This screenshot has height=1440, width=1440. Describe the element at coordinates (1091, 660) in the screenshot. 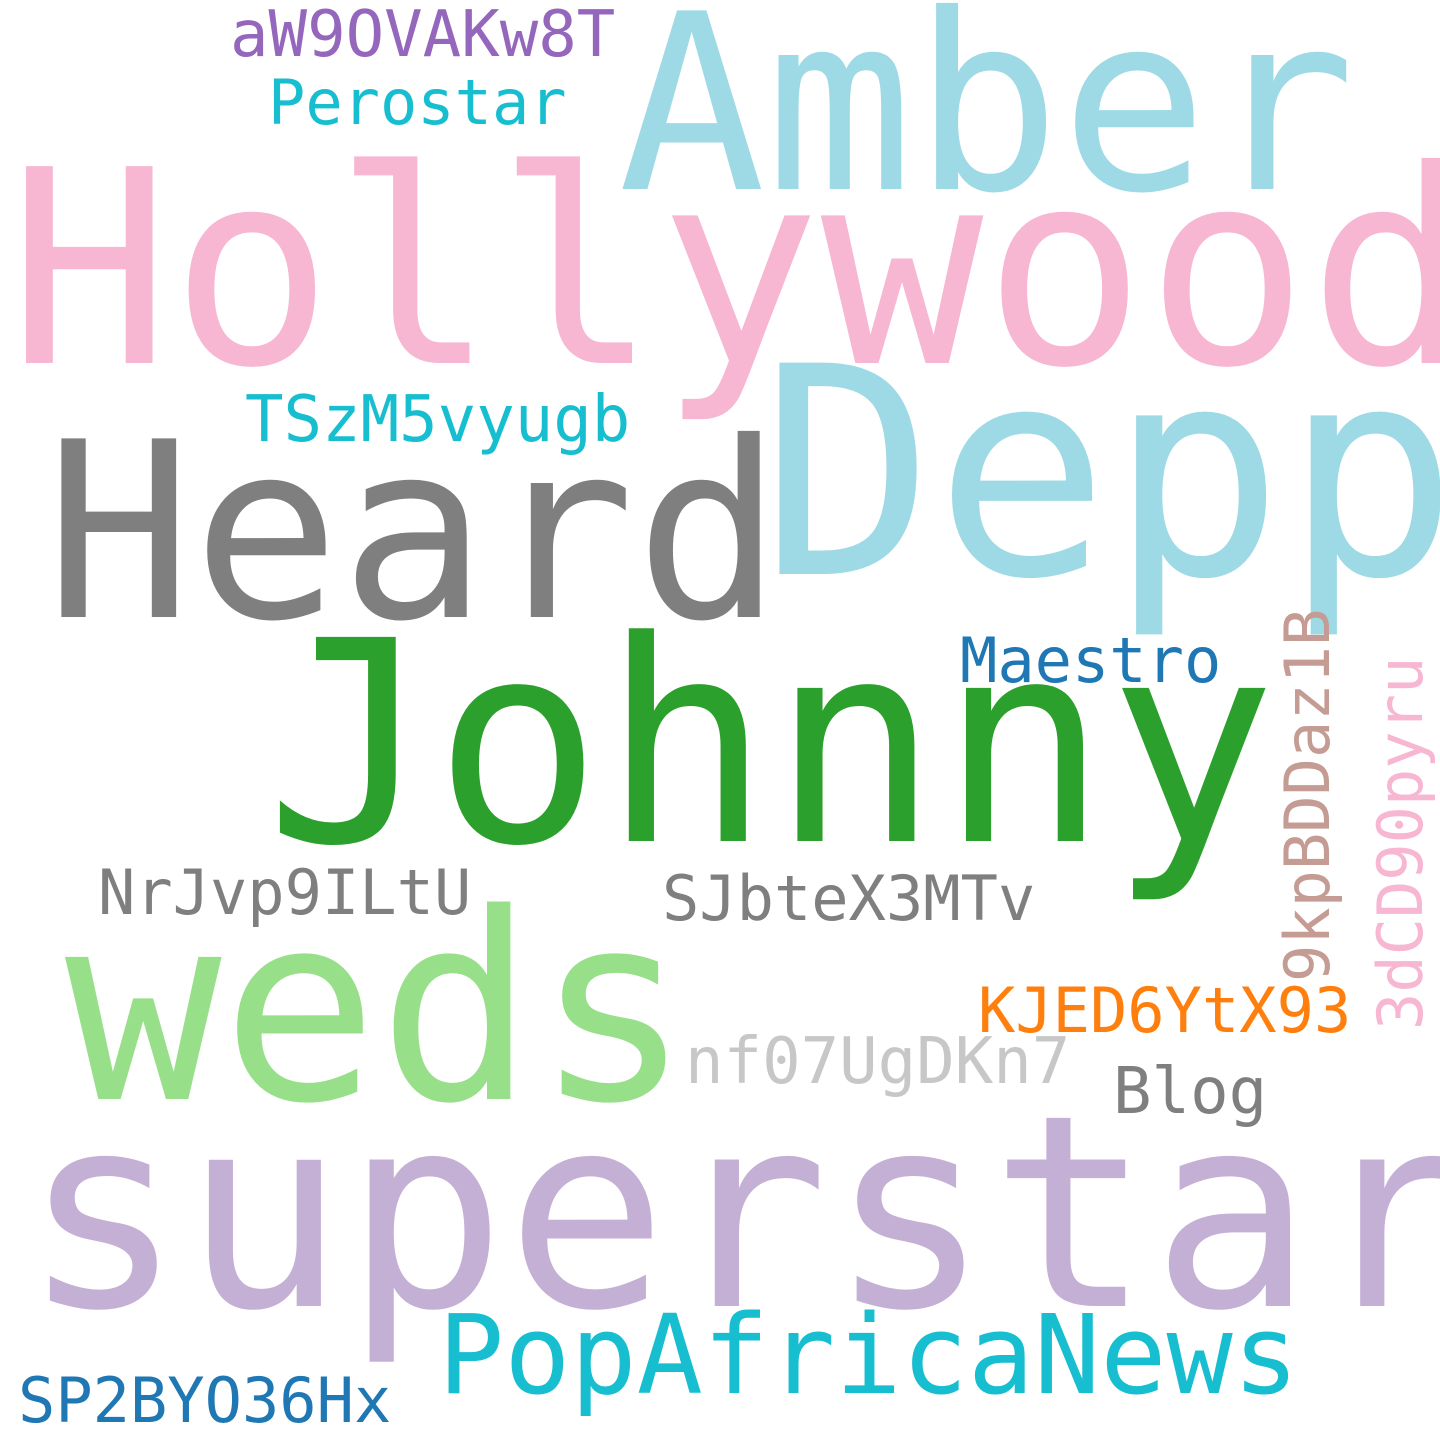

I see `word-maestro: Maestro` at that location.